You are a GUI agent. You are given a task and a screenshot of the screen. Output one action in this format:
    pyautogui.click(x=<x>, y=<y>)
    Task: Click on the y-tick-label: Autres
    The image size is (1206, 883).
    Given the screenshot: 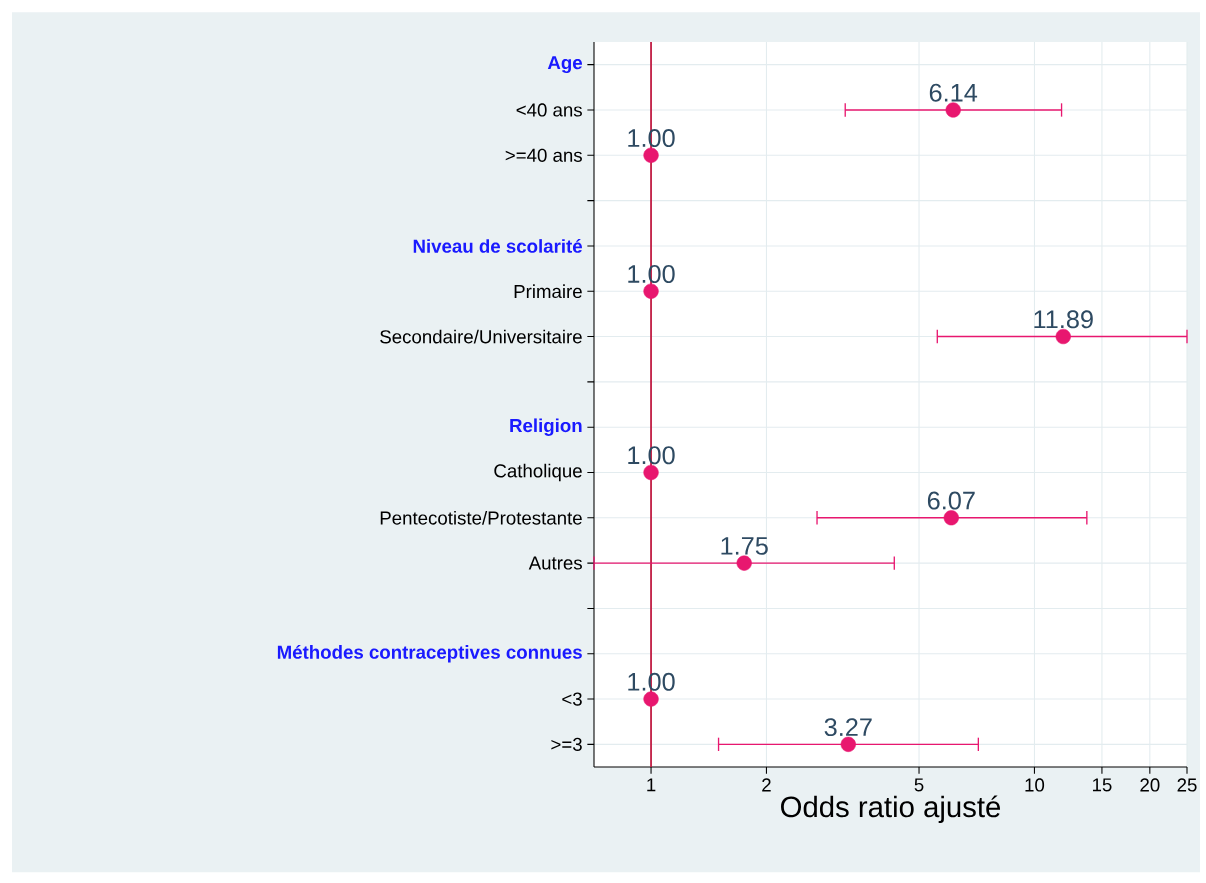 What is the action you would take?
    pyautogui.click(x=555, y=563)
    